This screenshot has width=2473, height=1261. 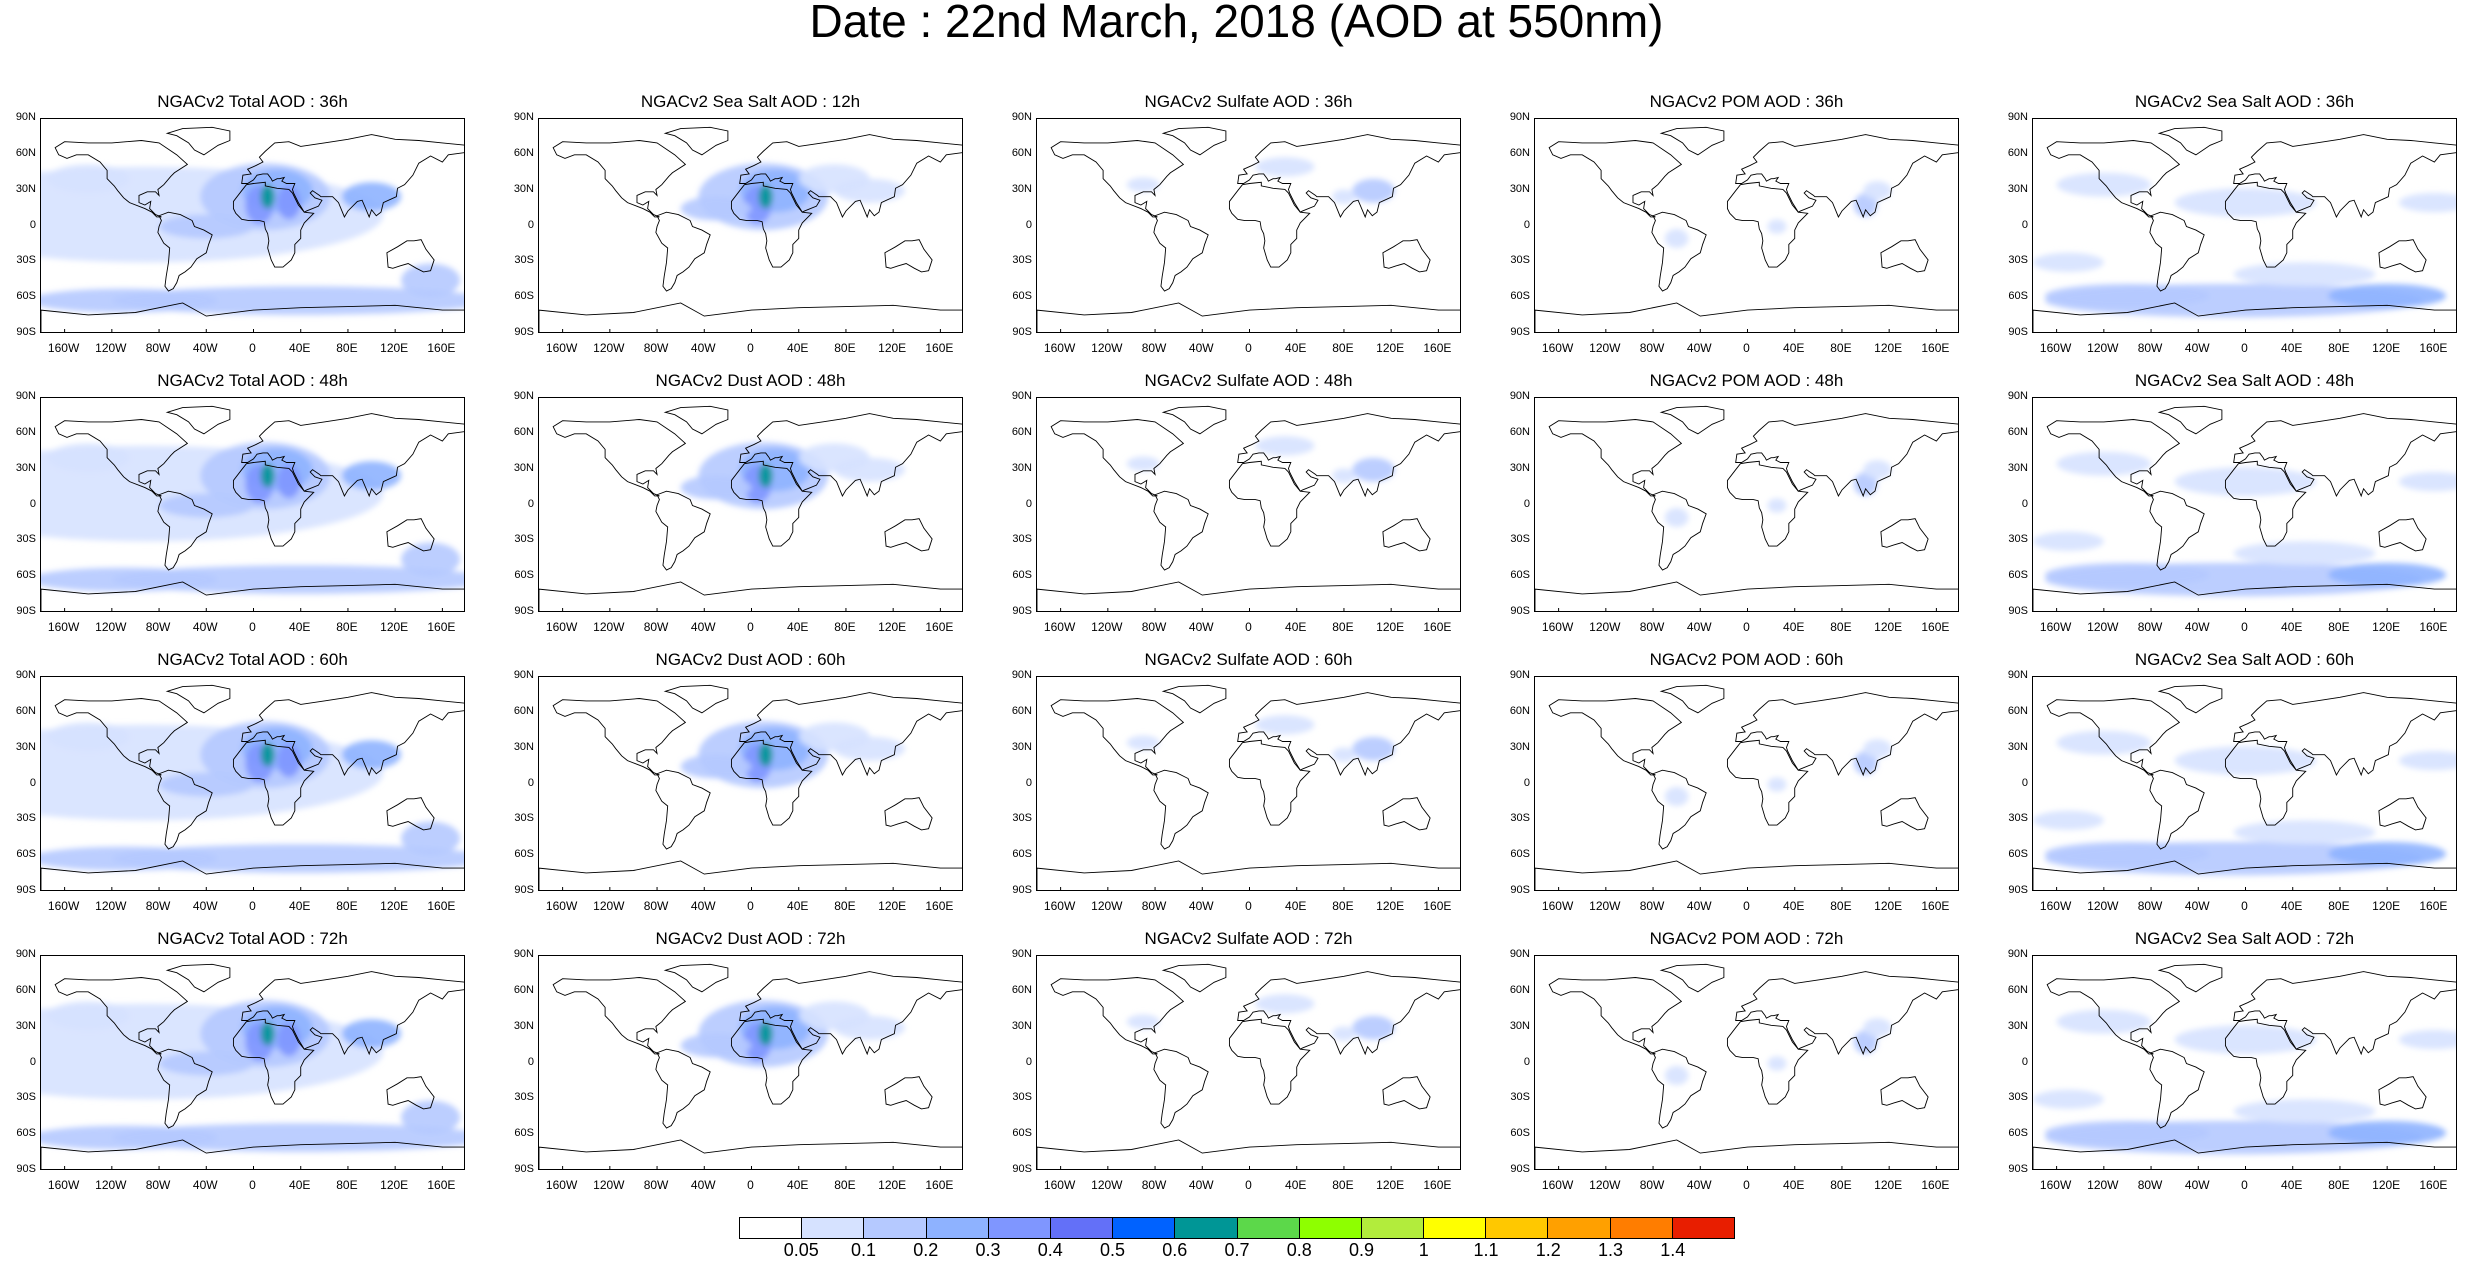 What do you see at coordinates (801, 1250) in the screenshot?
I see `colorbar-label: 0.05` at bounding box center [801, 1250].